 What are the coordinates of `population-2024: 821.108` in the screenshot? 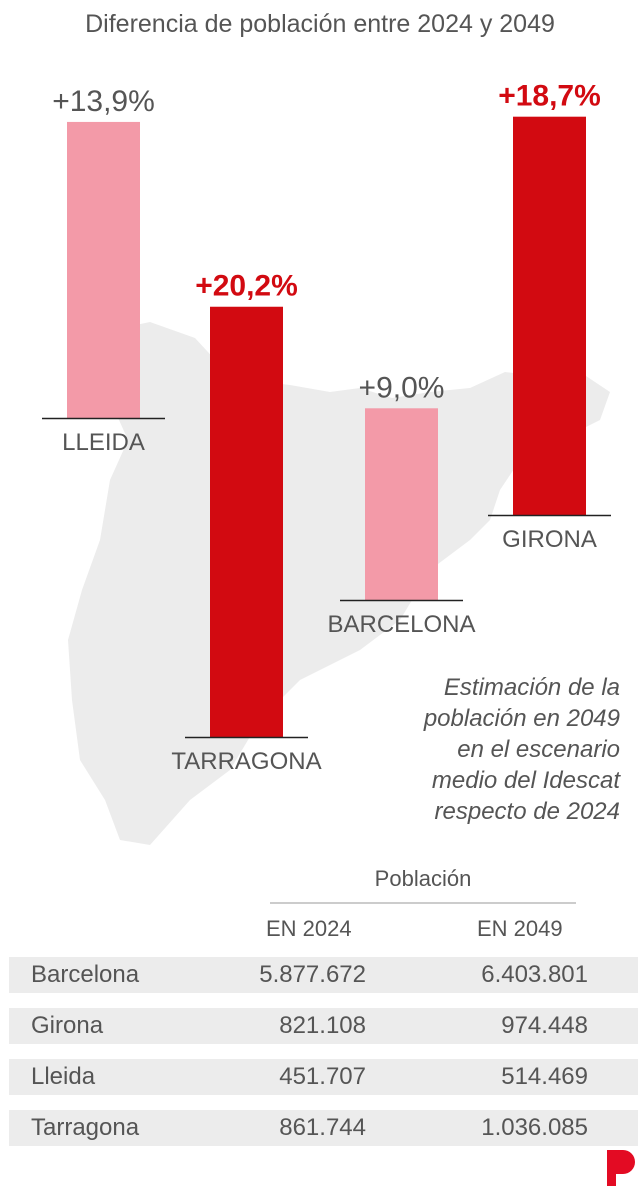 It's located at (322, 1025).